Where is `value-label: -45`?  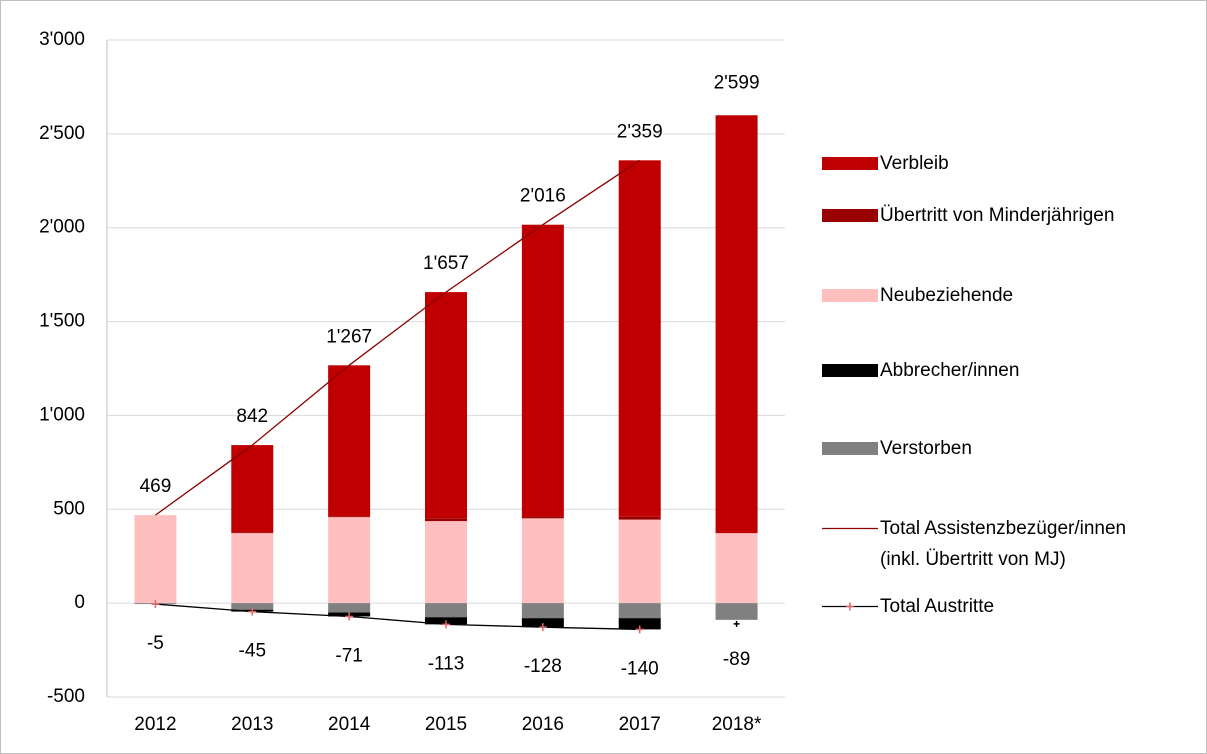
value-label: -45 is located at coordinates (252, 651).